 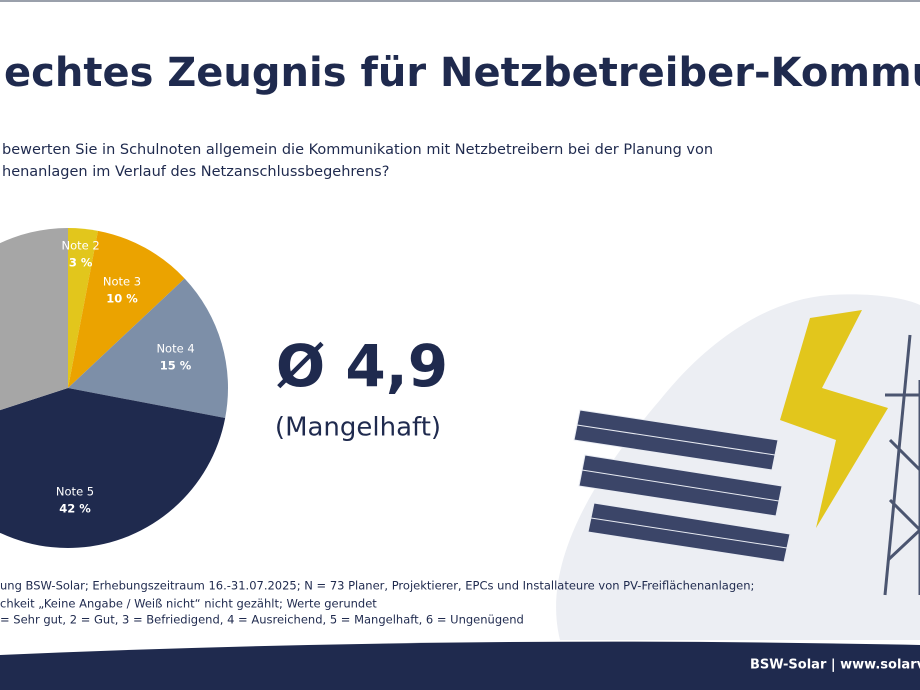 I want to click on average: Ø 4,9, so click(x=362, y=366).